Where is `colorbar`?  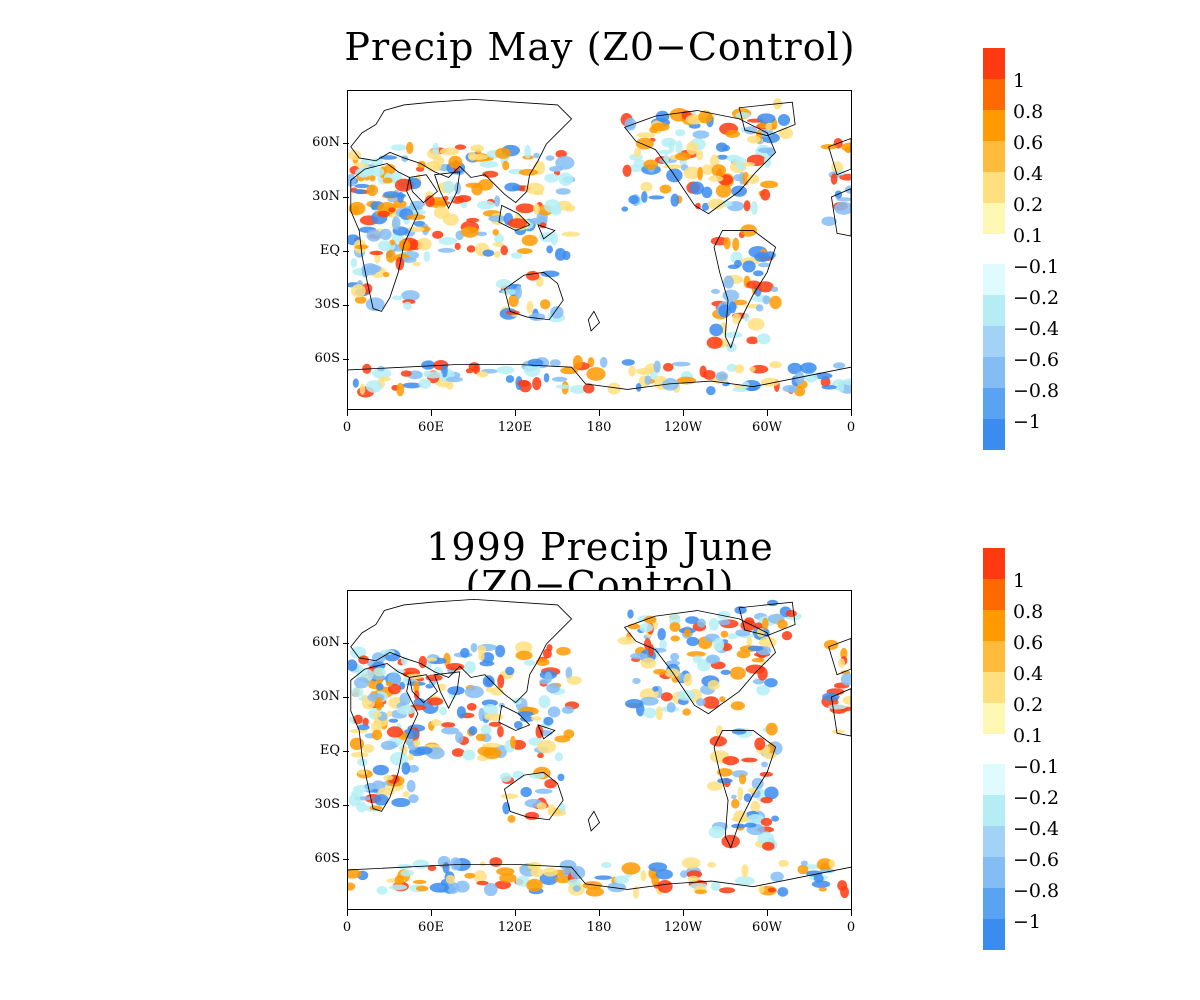 colorbar is located at coordinates (994, 749).